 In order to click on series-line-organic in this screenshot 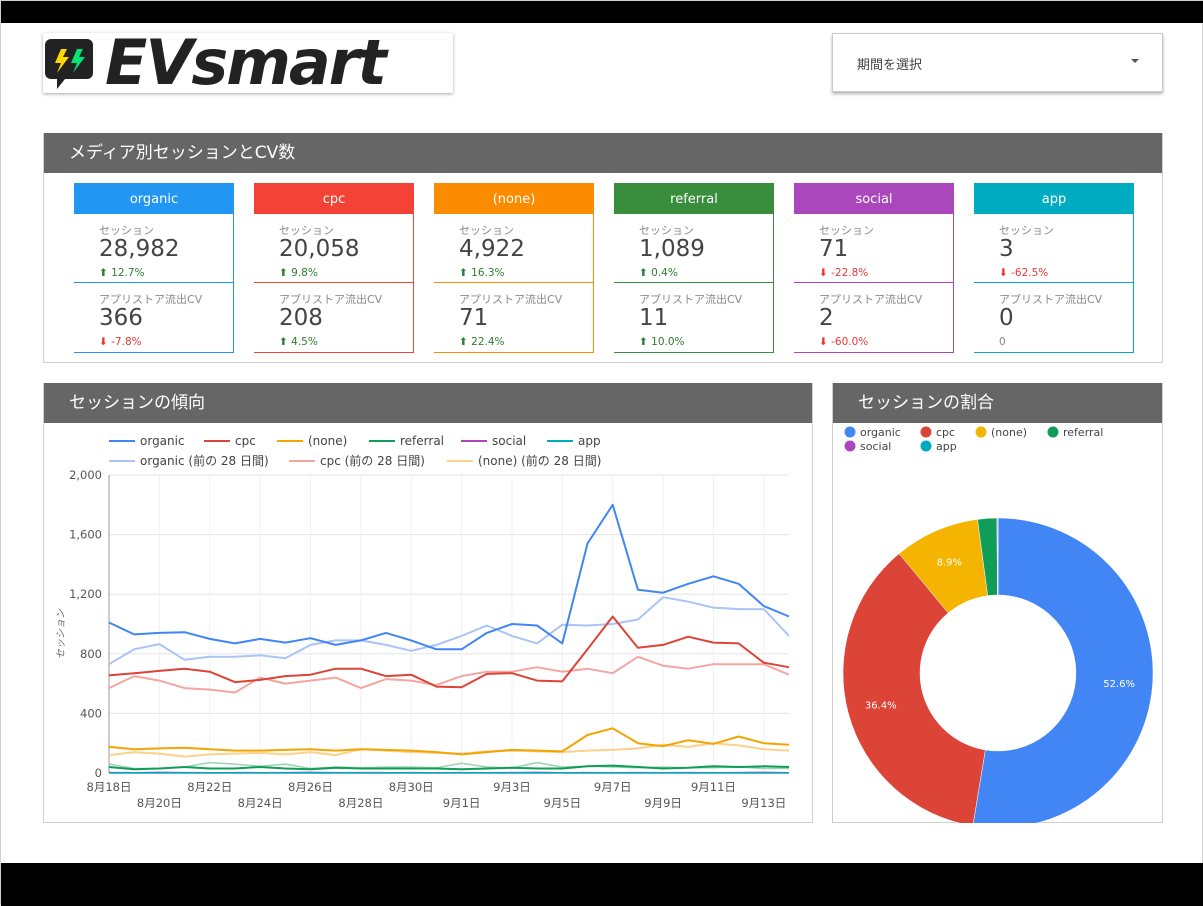, I will do `click(449, 577)`.